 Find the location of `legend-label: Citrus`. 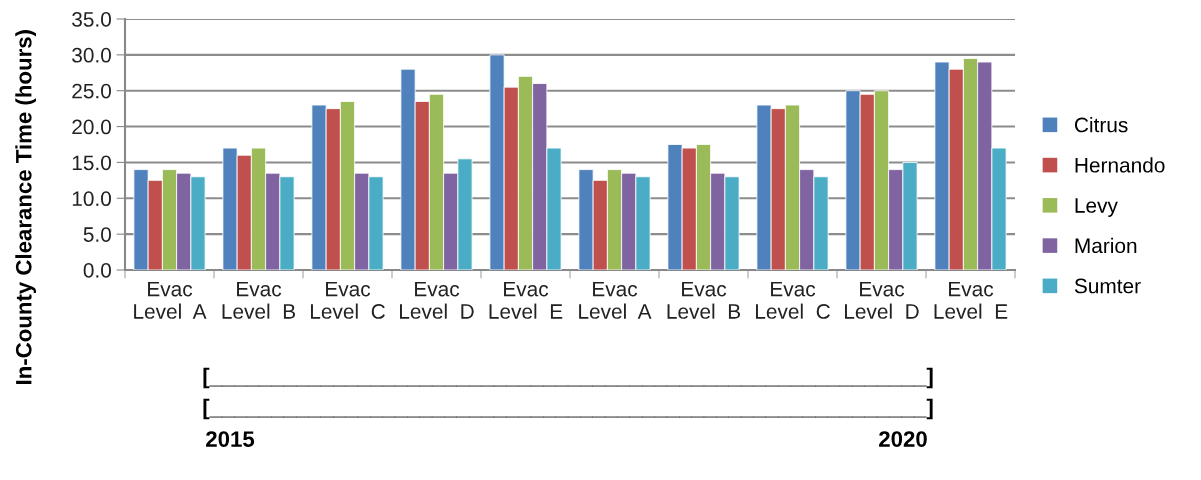

legend-label: Citrus is located at coordinates (1101, 125).